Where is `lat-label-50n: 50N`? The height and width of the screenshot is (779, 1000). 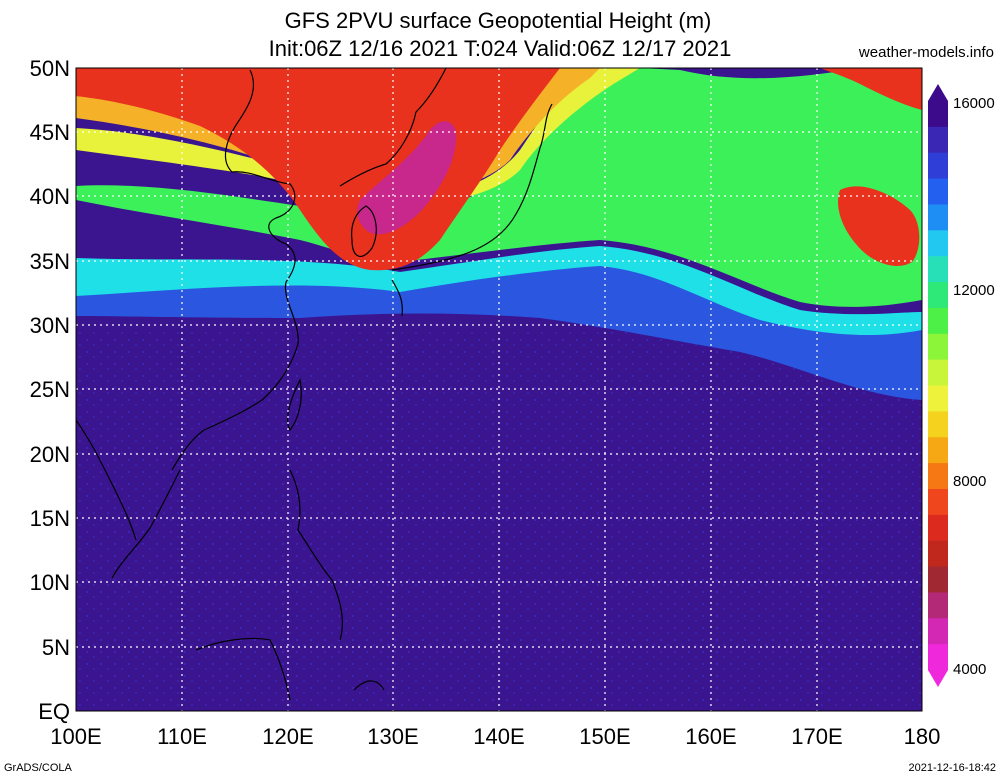 lat-label-50n: 50N is located at coordinates (50, 68).